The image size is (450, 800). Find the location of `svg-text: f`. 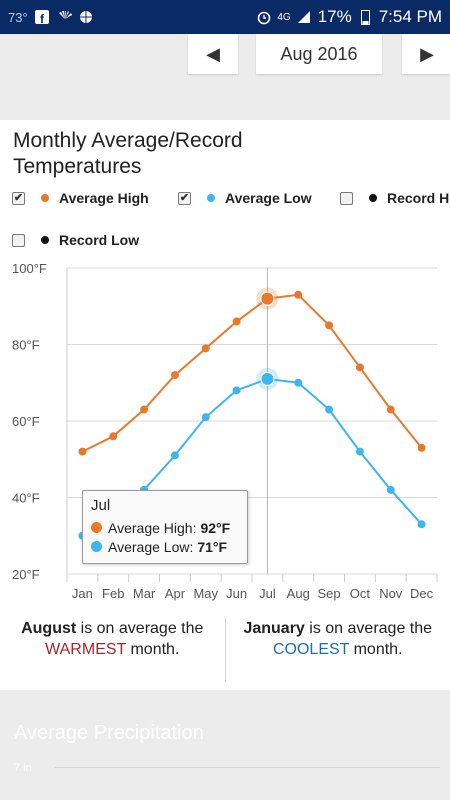

svg-text: f is located at coordinates (42, 18).